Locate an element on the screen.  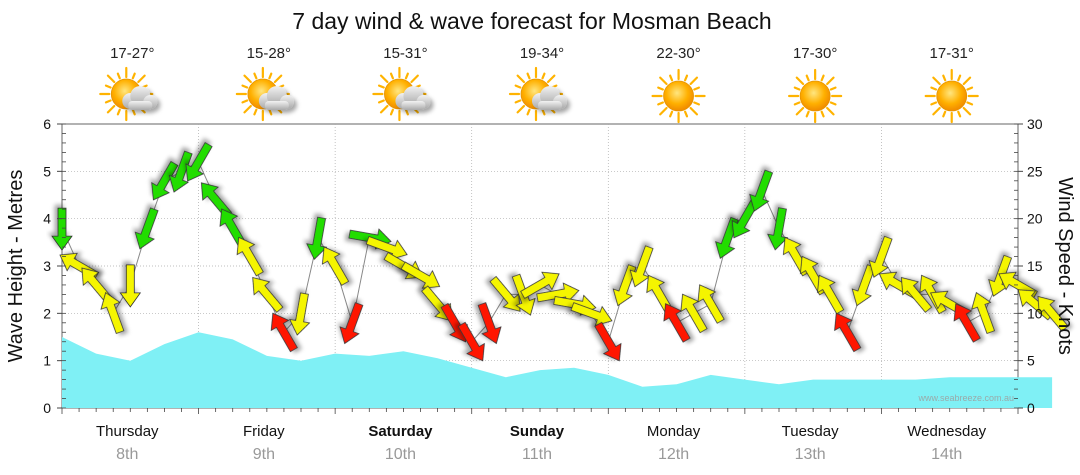
temperature-range: 17-30° is located at coordinates (815, 53).